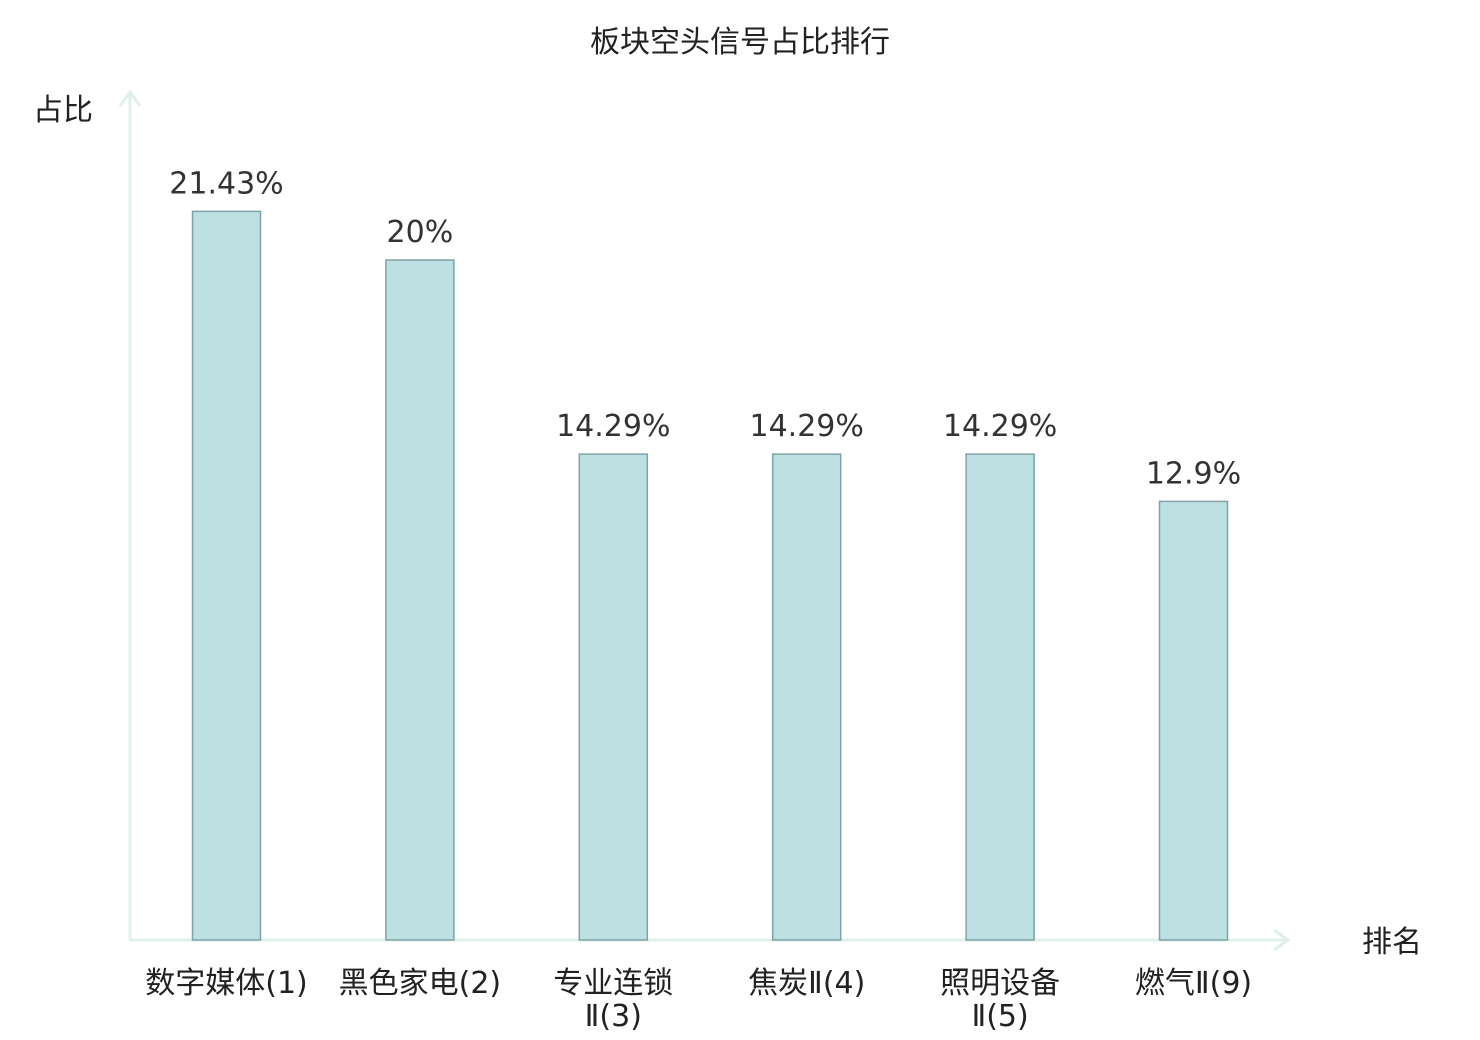 This screenshot has height=1040, width=1480. Describe the element at coordinates (420, 983) in the screenshot. I see `category-label-2: 黑色家电(2)` at that location.